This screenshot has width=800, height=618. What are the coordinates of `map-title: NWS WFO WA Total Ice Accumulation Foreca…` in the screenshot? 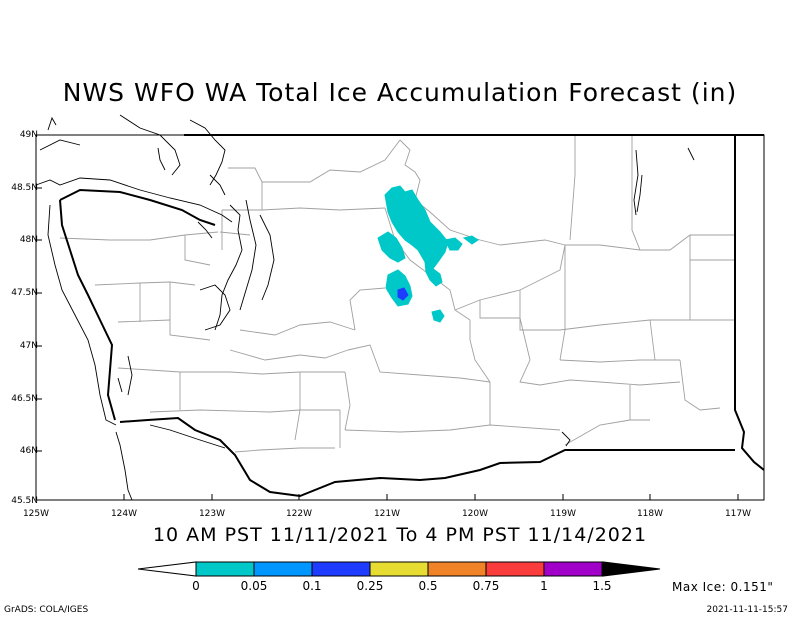 It's located at (400, 92).